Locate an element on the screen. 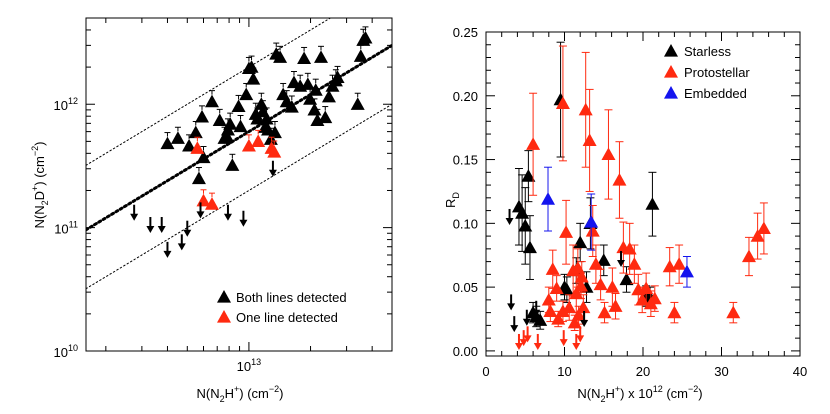 The image size is (830, 414). x-label-part: (cm is located at coordinates (675, 393).